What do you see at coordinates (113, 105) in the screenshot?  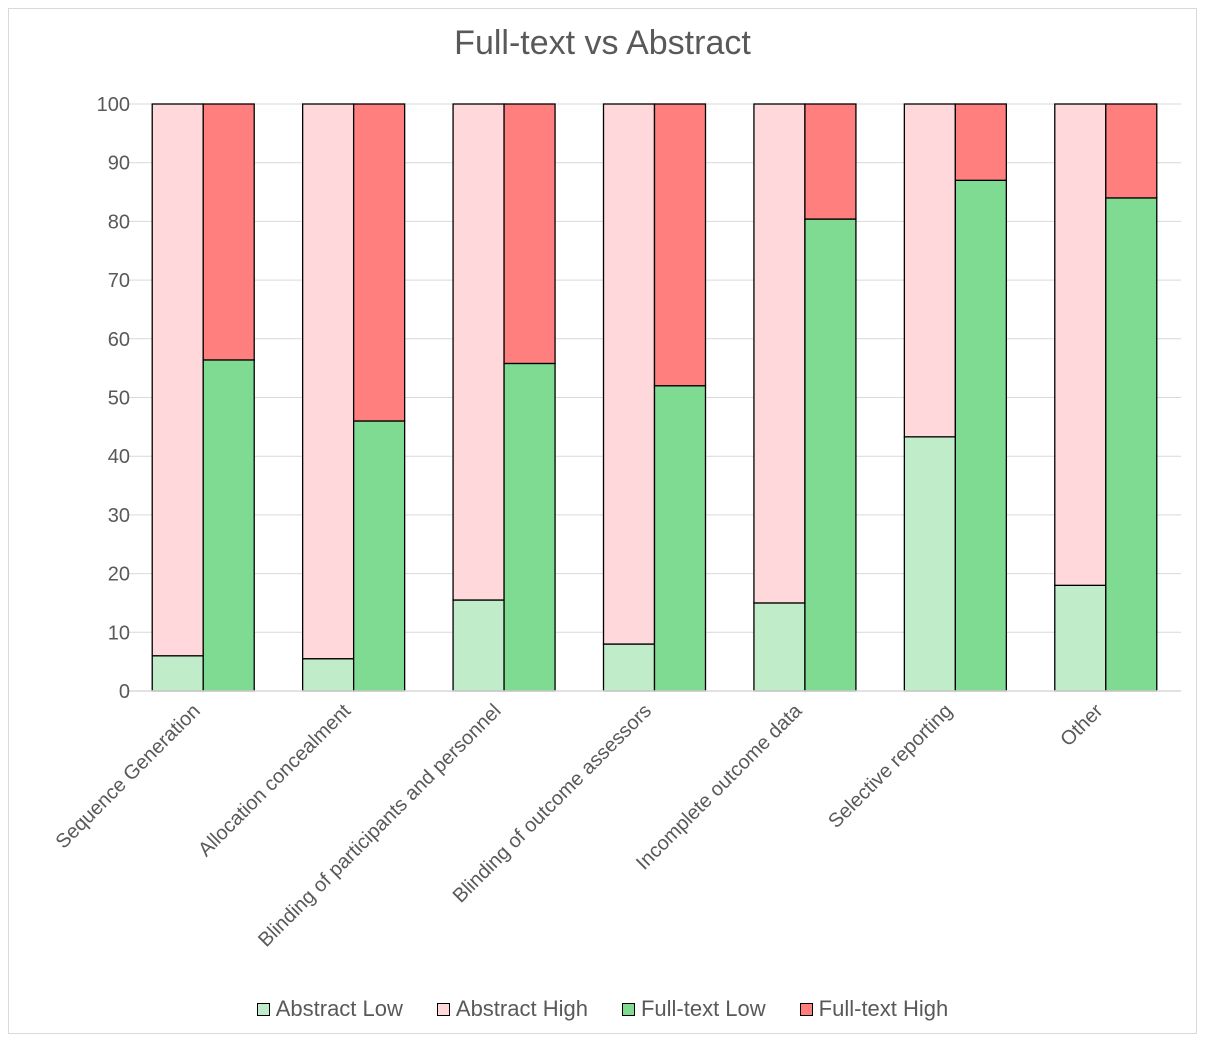 I see `y-tick-label: 100` at bounding box center [113, 105].